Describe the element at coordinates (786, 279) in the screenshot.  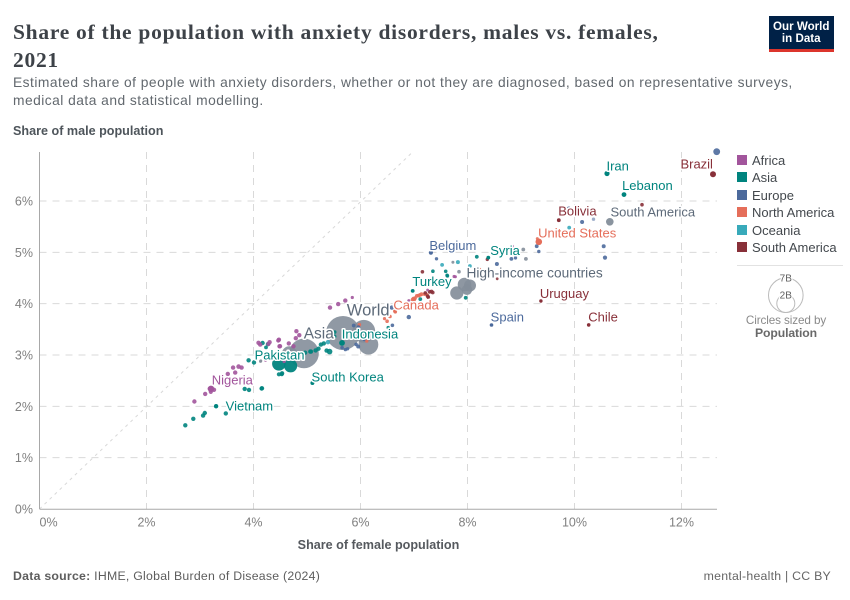
I see `svg-text: 7B` at that location.